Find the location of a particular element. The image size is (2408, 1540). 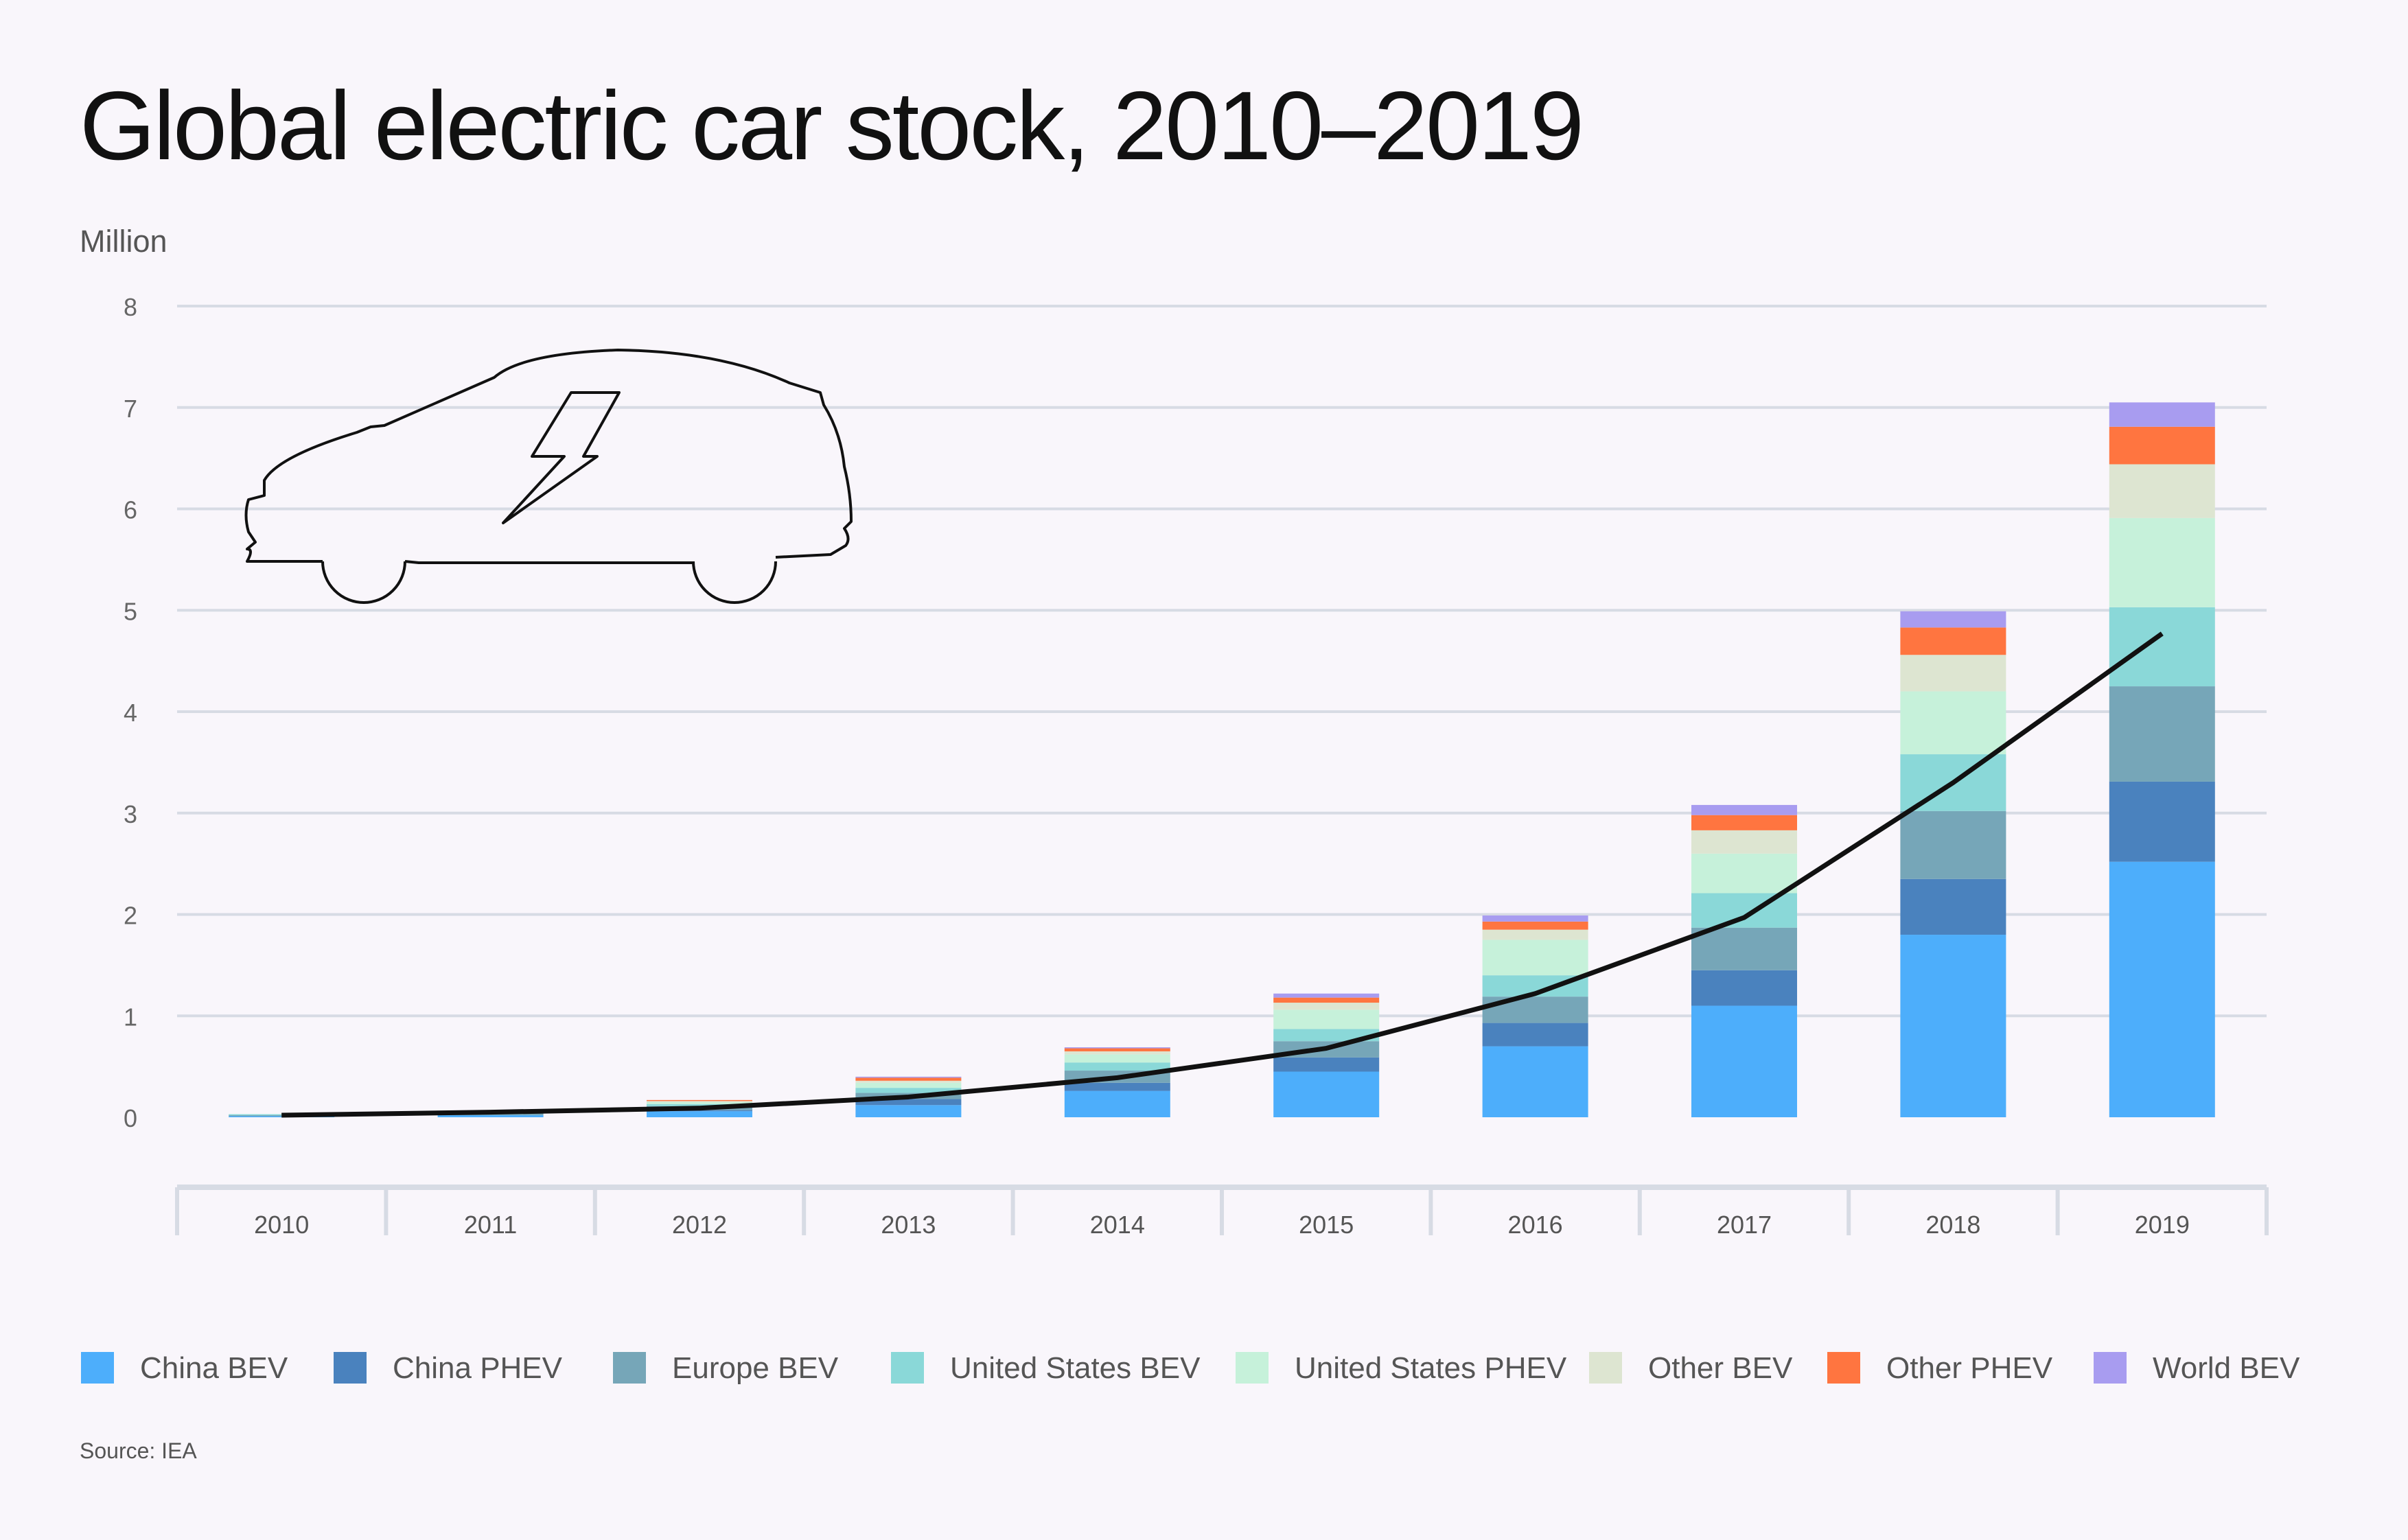

y-tick-label: 3 is located at coordinates (130, 814).